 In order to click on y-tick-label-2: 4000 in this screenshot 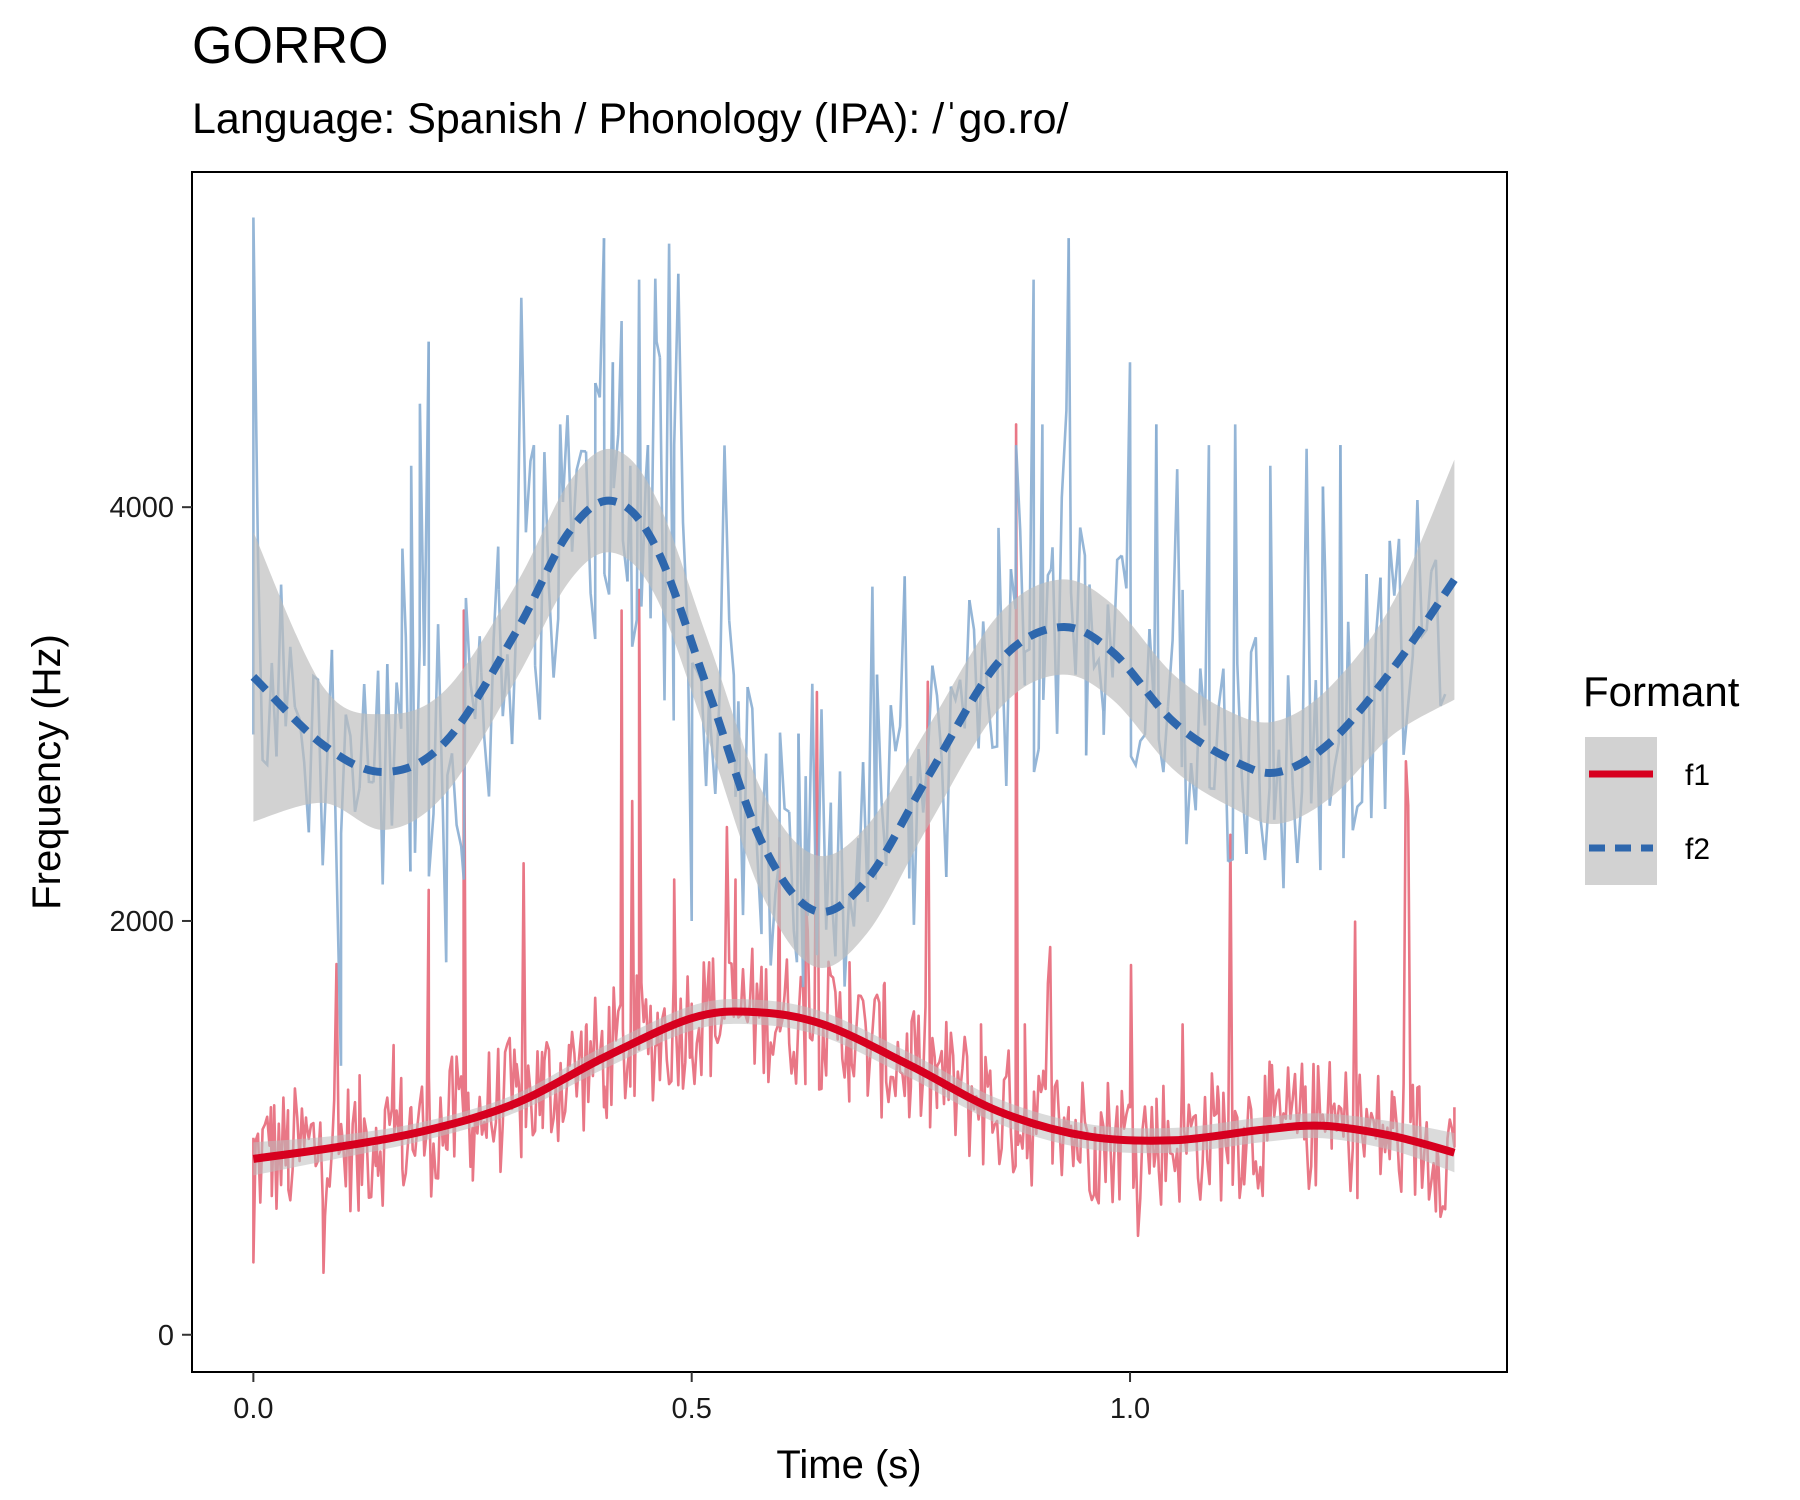, I will do `click(141, 508)`.